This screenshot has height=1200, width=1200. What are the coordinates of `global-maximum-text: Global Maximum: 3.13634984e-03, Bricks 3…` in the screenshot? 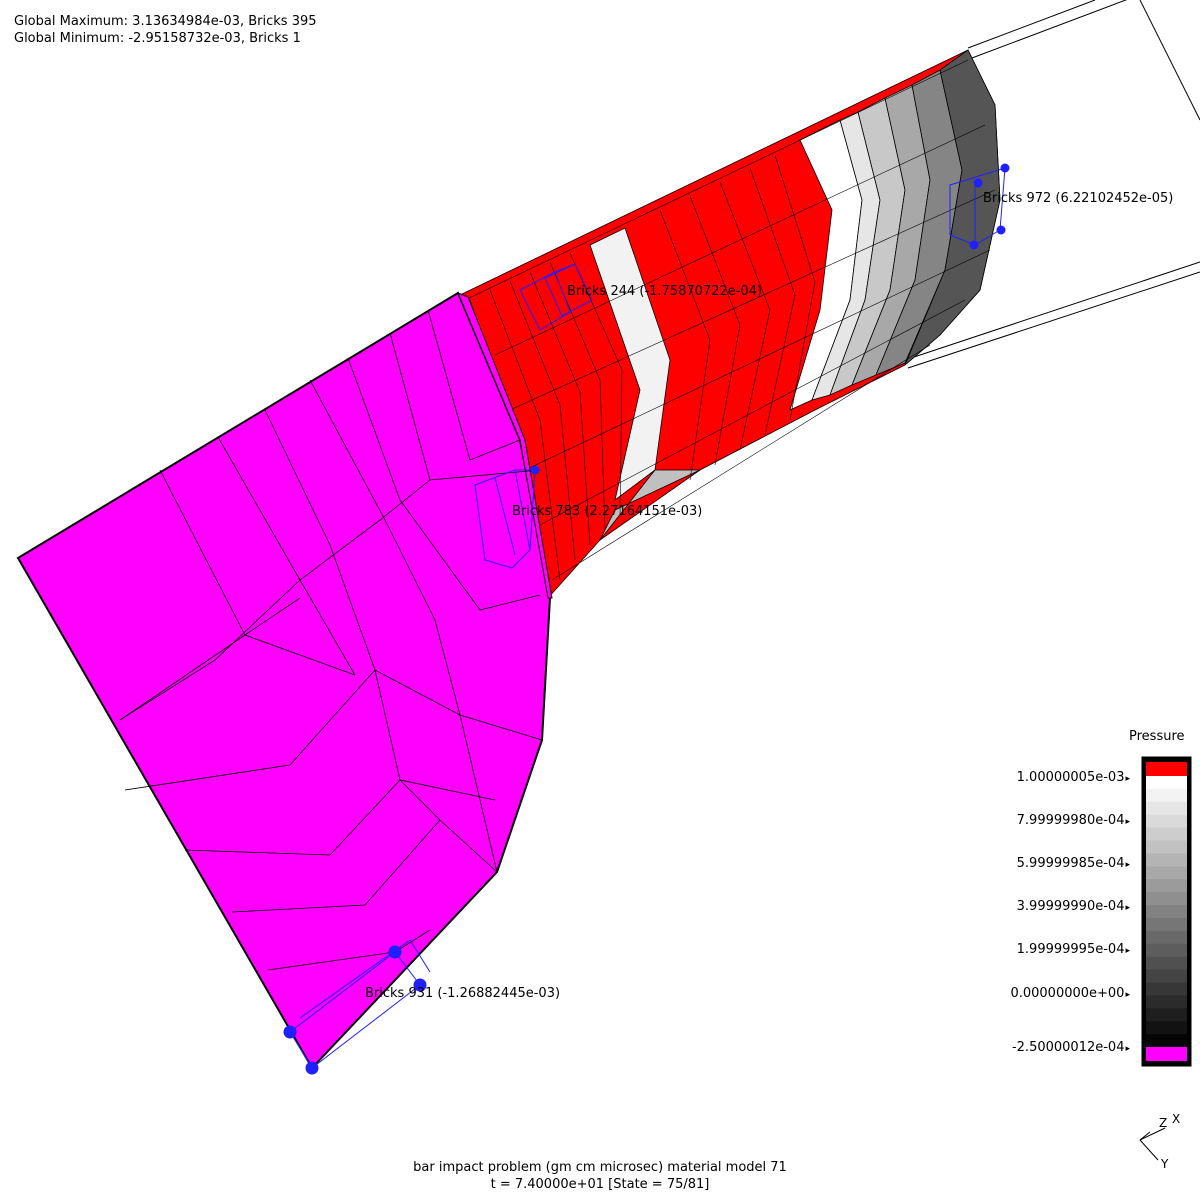 It's located at (165, 21).